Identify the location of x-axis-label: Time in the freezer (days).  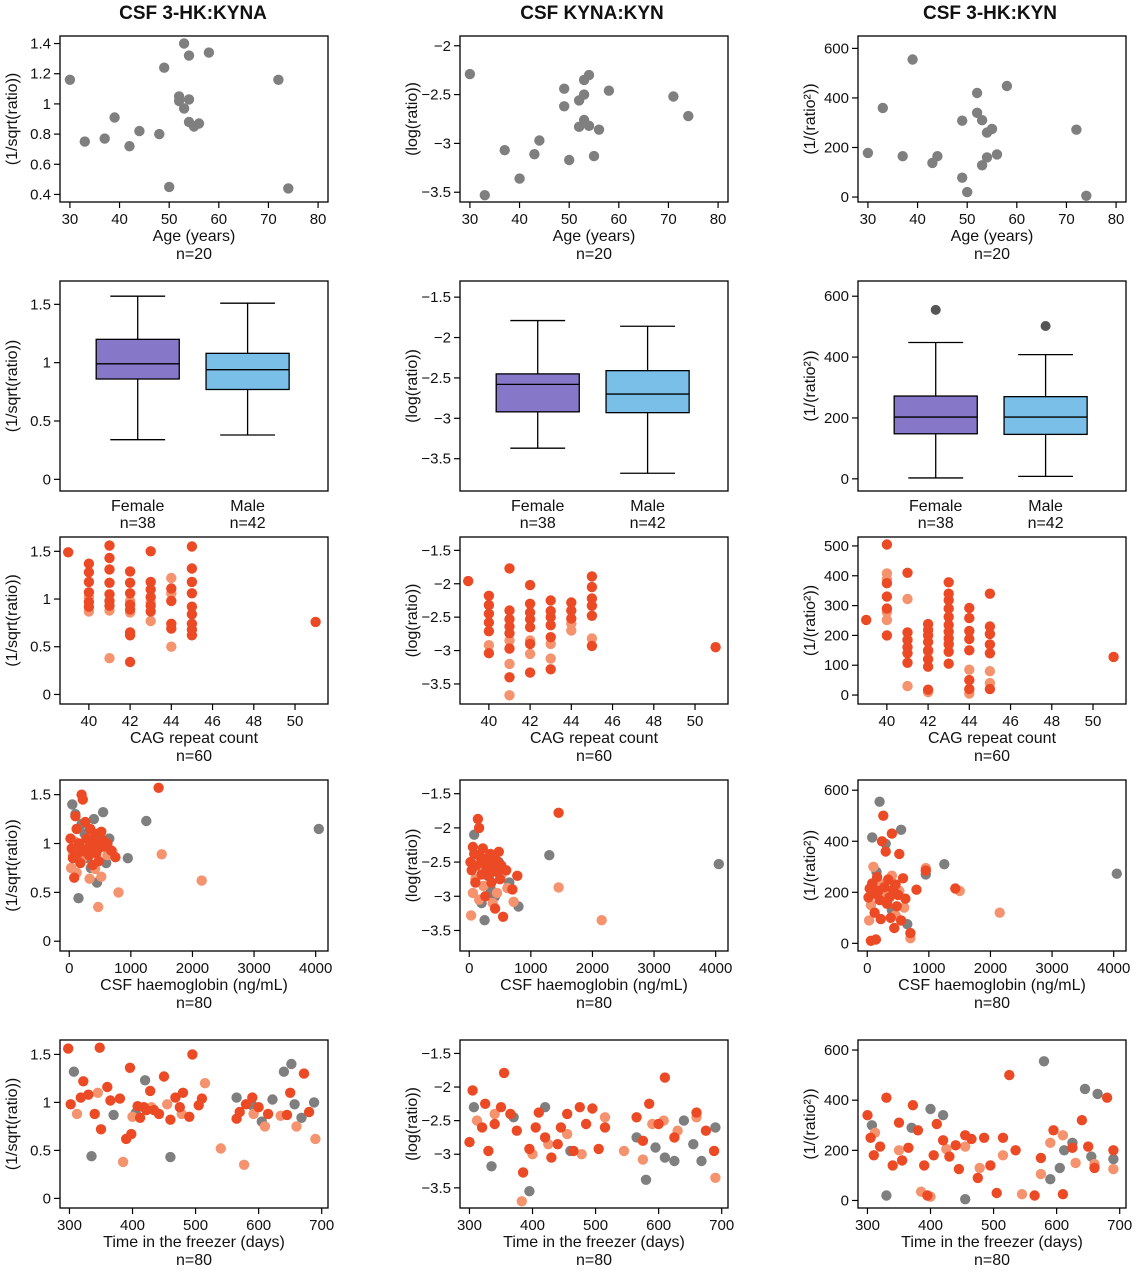
(594, 1242).